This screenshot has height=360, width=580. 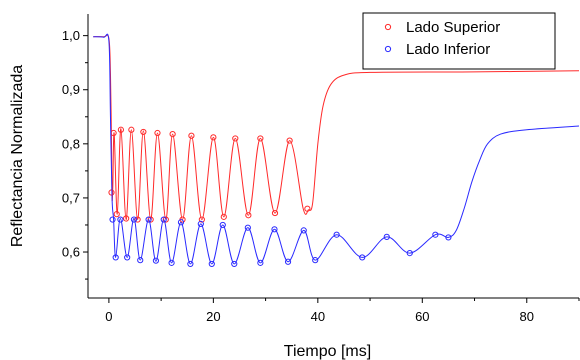 What do you see at coordinates (71, 89) in the screenshot?
I see `y-tick-label: 0,9` at bounding box center [71, 89].